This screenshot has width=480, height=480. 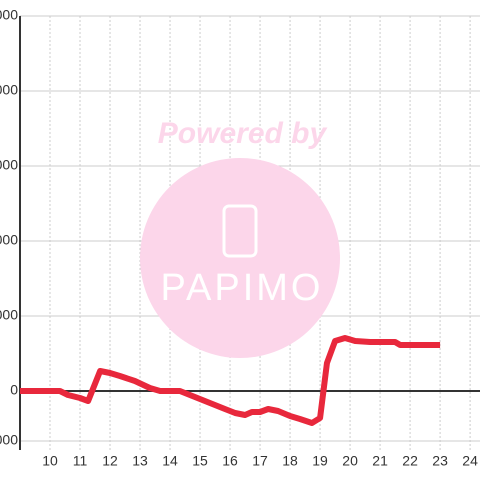 What do you see at coordinates (9, 440) in the screenshot?
I see `y-tick-label: -20,000` at bounding box center [9, 440].